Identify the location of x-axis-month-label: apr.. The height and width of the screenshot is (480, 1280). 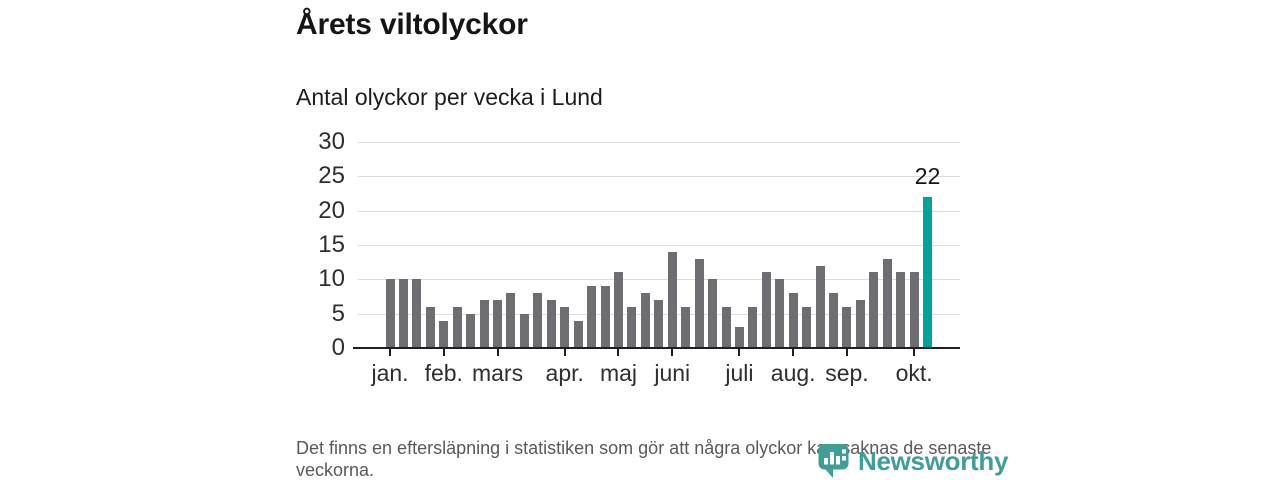
(564, 373).